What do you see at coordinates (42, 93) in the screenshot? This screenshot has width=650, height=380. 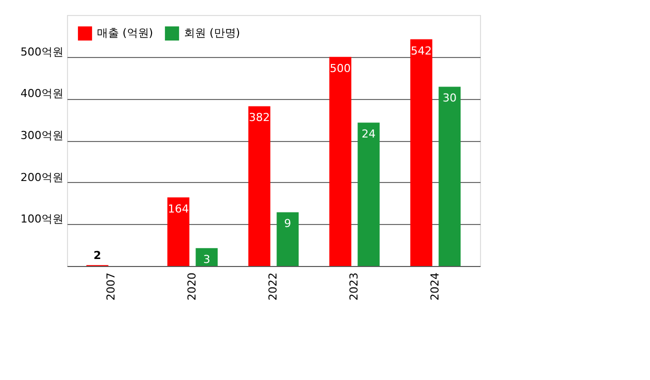 I see `y-tick-label: 400억원` at bounding box center [42, 93].